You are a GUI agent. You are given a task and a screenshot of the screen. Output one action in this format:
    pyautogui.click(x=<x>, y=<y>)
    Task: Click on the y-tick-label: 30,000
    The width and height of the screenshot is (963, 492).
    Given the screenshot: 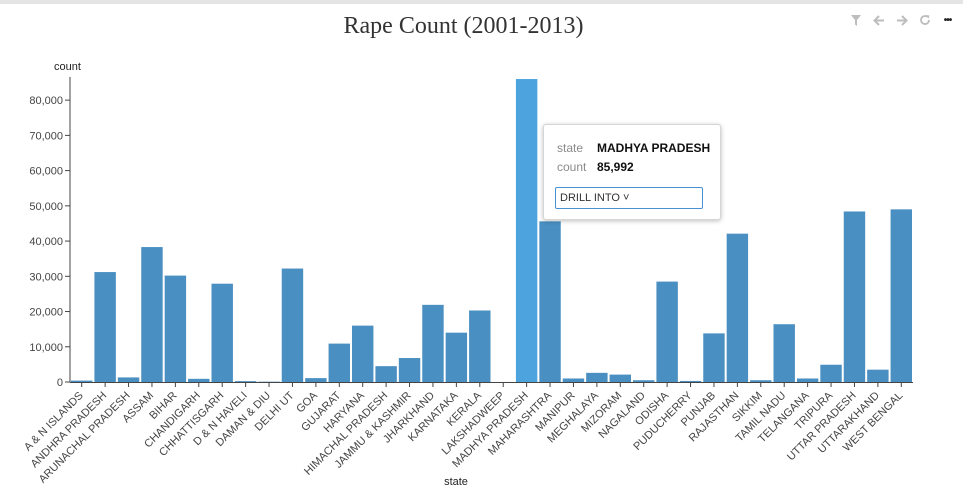 What is the action you would take?
    pyautogui.click(x=46, y=277)
    